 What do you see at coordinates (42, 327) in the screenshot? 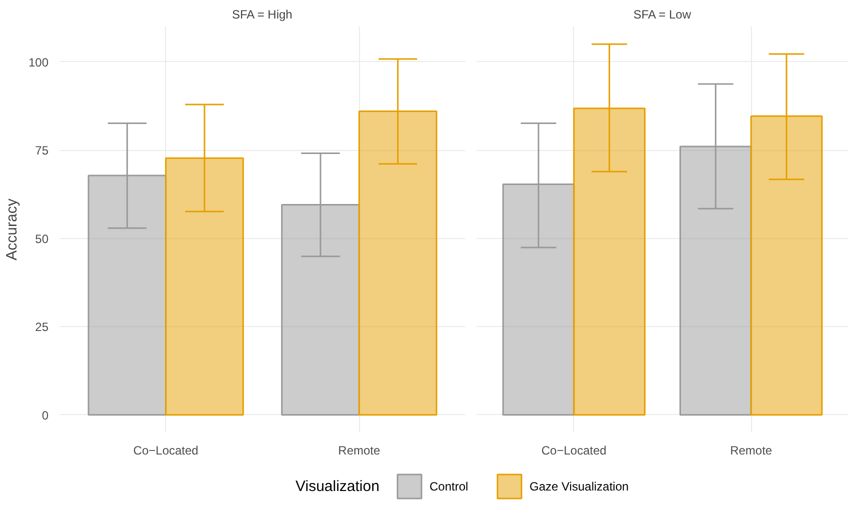
I see `y-tick-label: 25` at bounding box center [42, 327].